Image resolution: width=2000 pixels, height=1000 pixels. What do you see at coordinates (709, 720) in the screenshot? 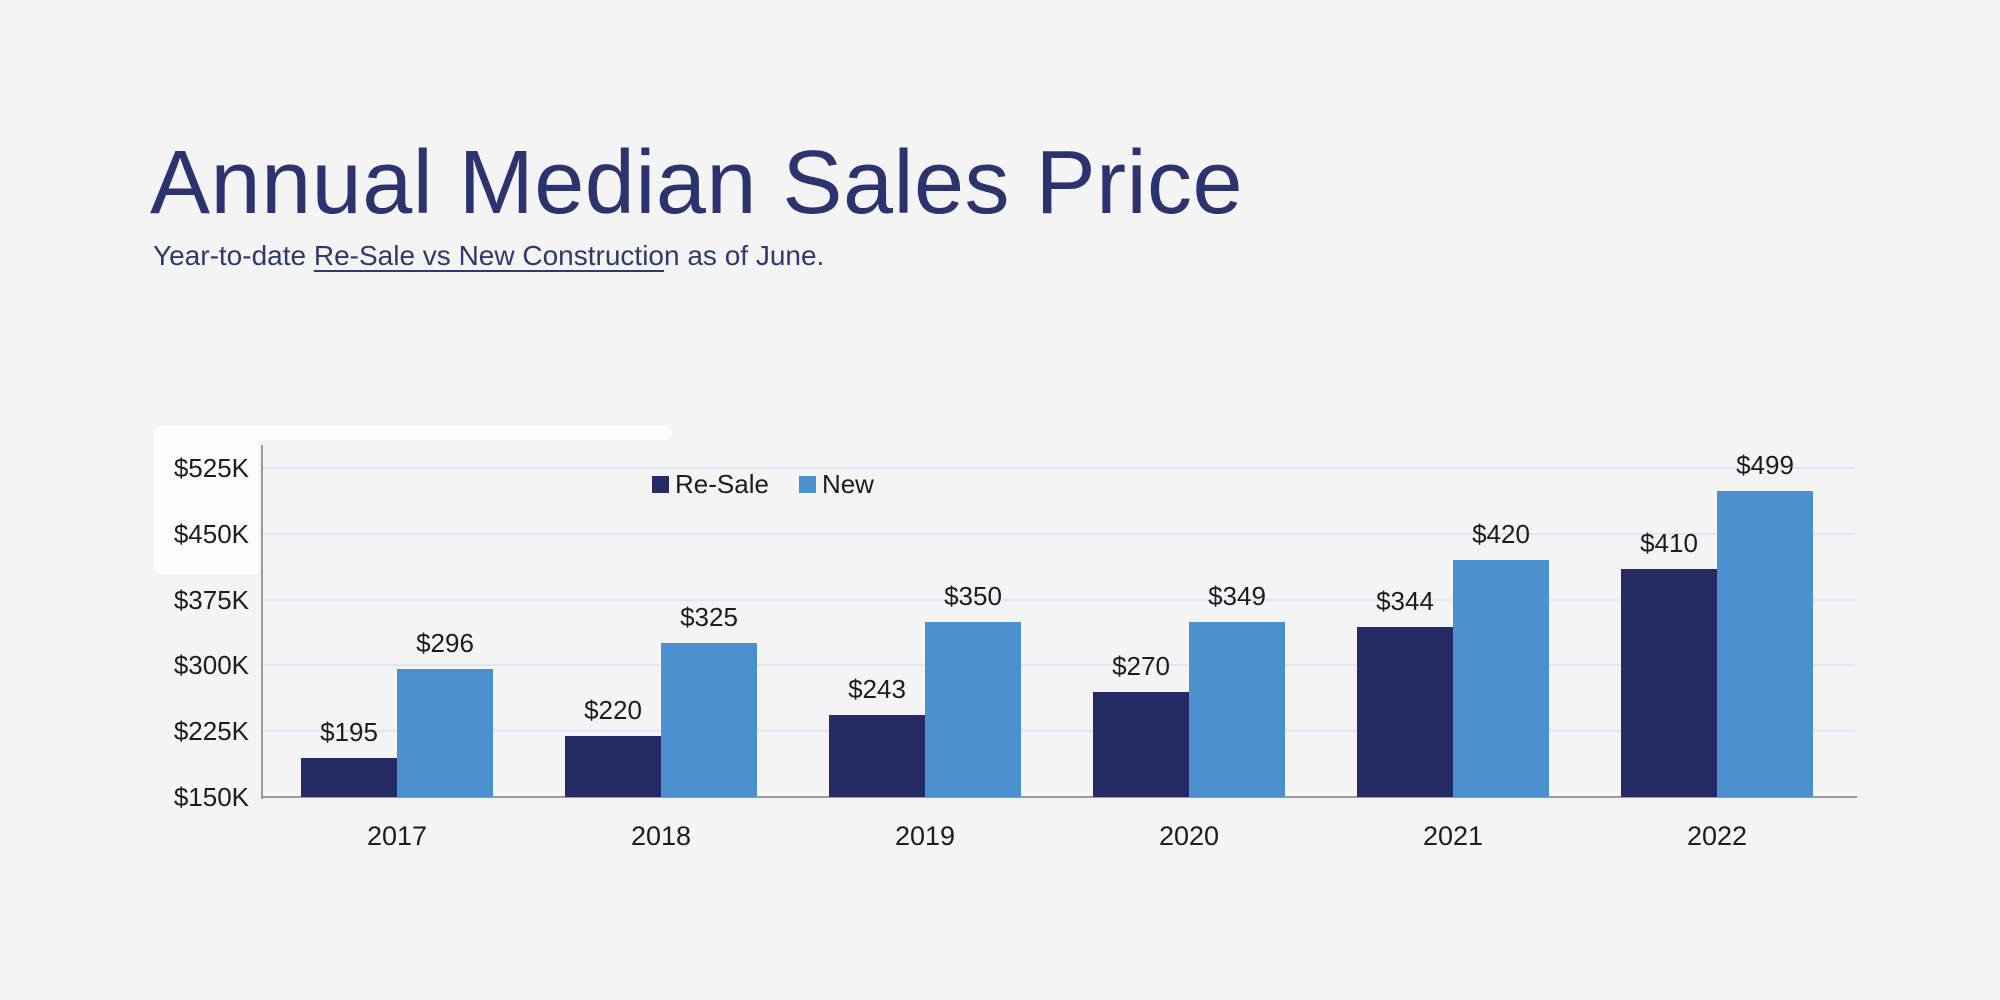
I see `bar-new-2018` at bounding box center [709, 720].